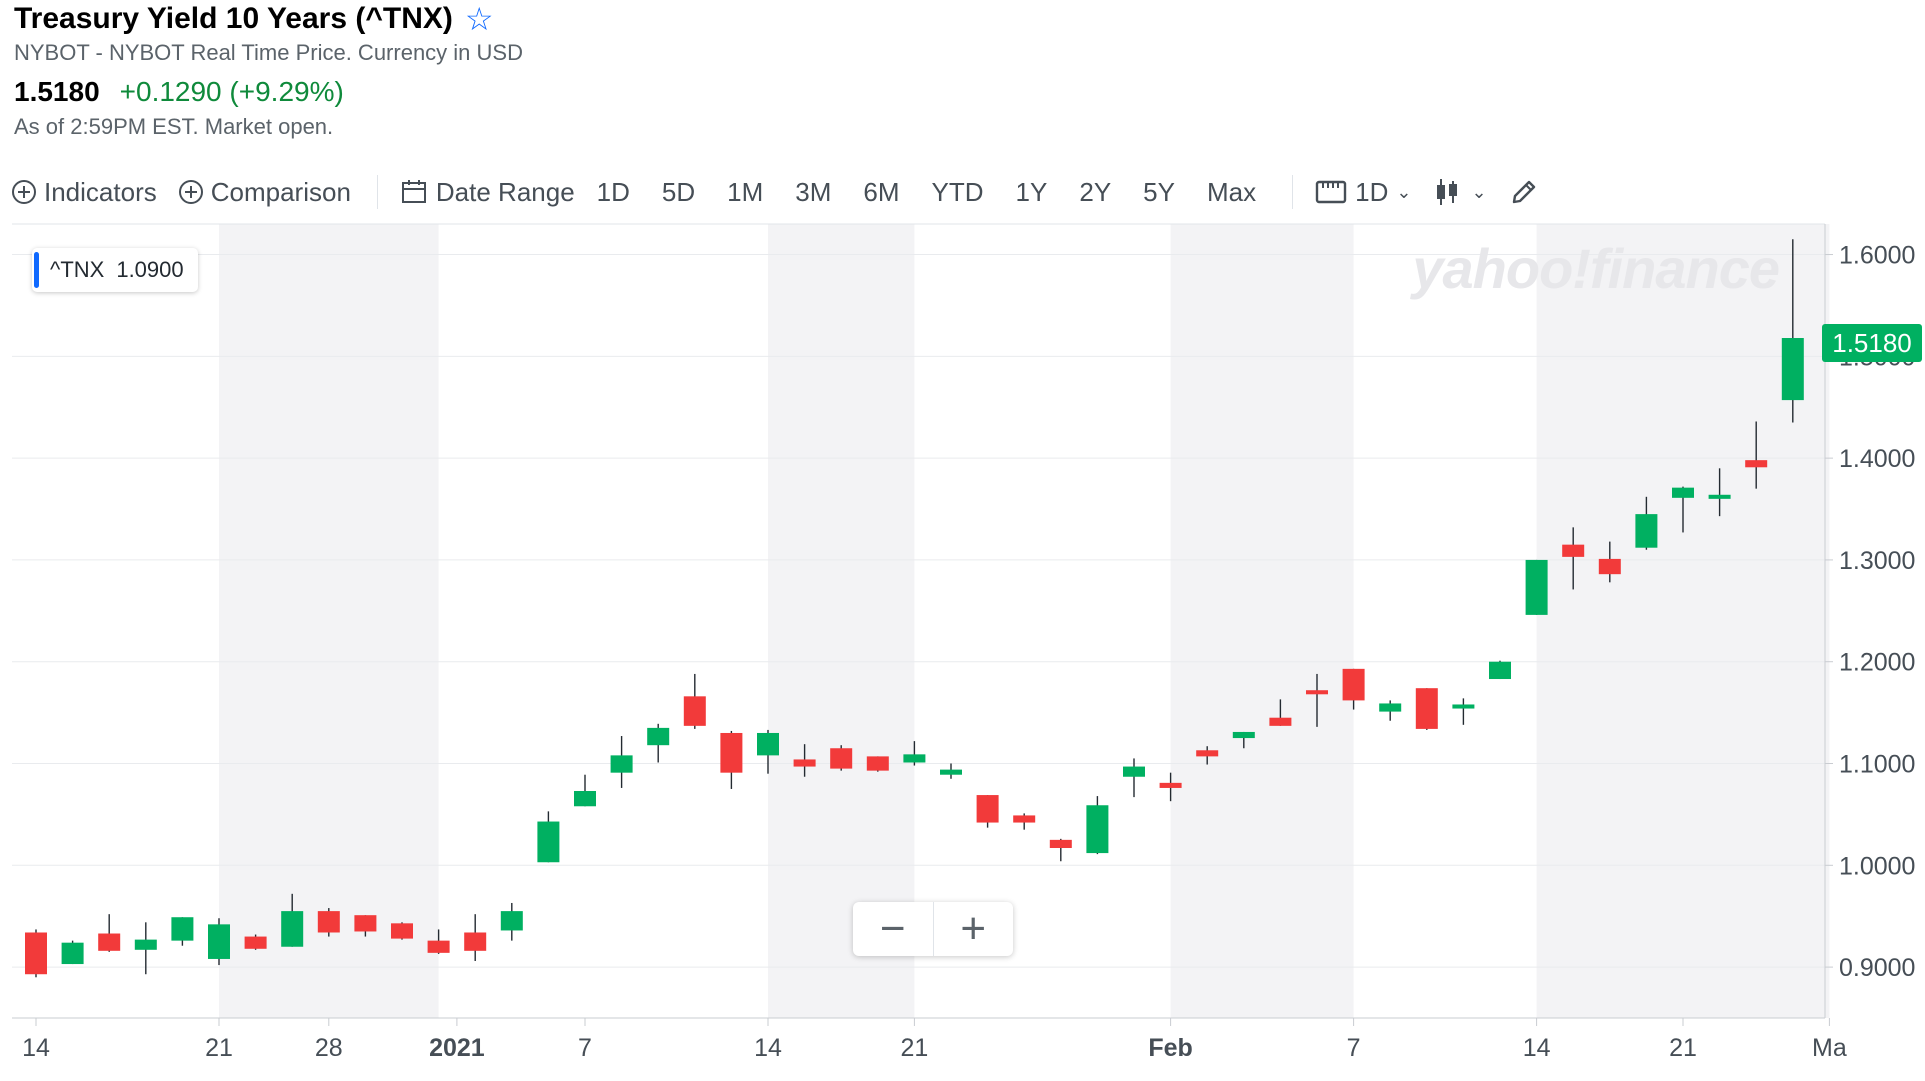  I want to click on range-6m: 6M, so click(881, 191).